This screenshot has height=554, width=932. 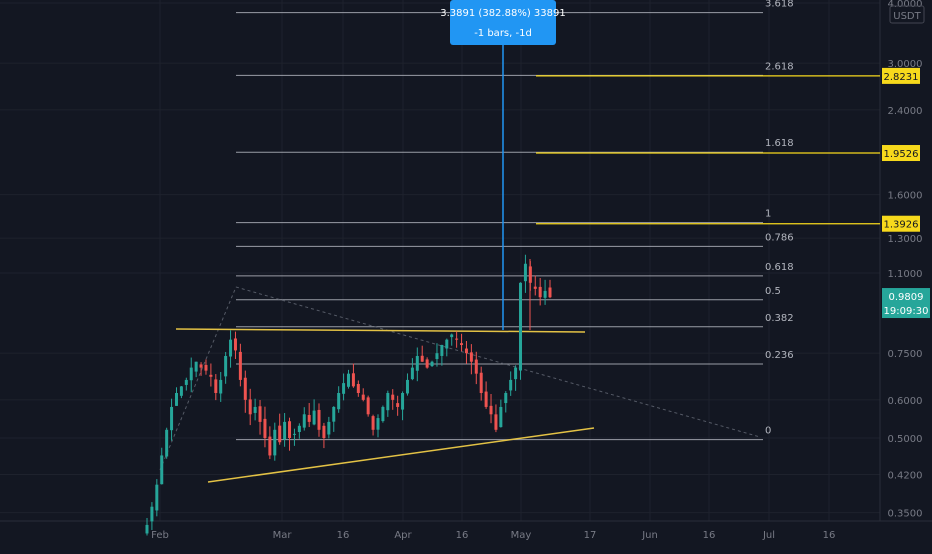 What do you see at coordinates (906, 297) in the screenshot?
I see `current-price-label: 0.9809` at bounding box center [906, 297].